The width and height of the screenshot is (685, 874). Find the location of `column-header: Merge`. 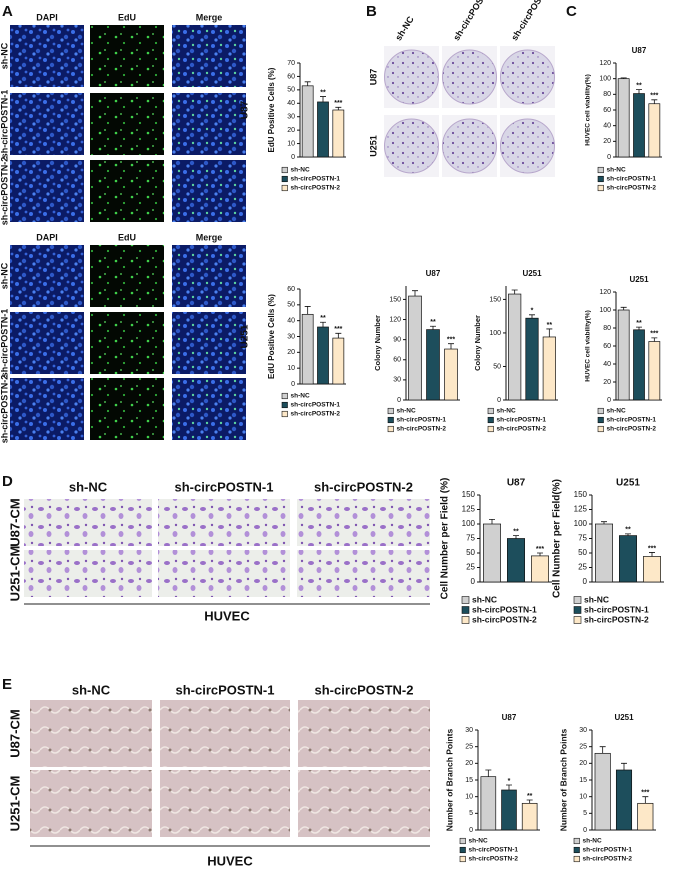

column-header: Merge is located at coordinates (209, 17).